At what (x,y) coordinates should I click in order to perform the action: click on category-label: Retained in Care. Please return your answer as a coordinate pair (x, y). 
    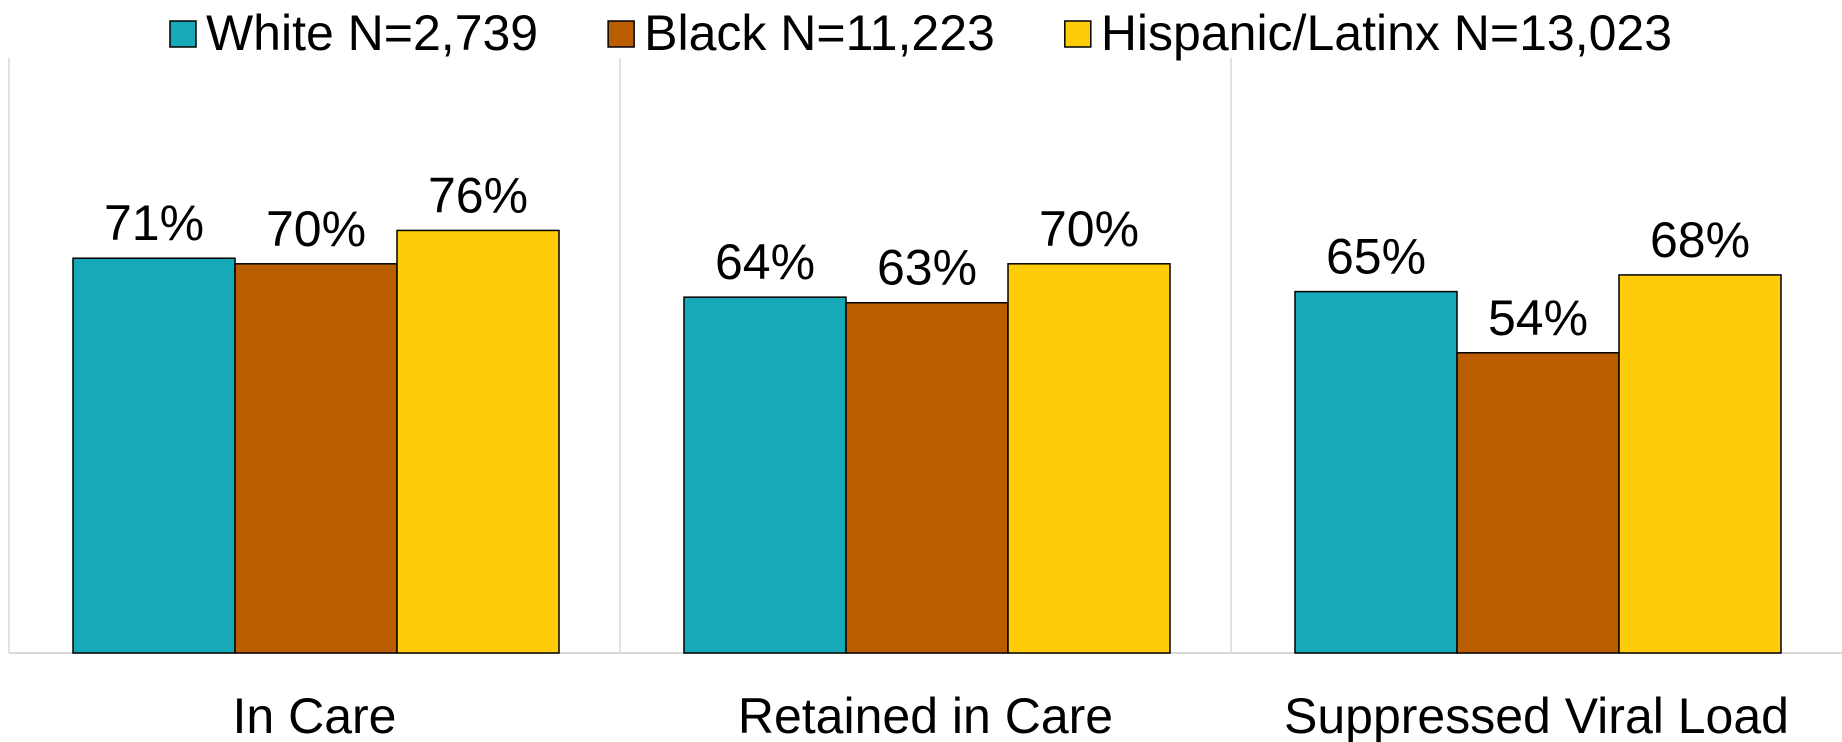
    Looking at the image, I should click on (925, 715).